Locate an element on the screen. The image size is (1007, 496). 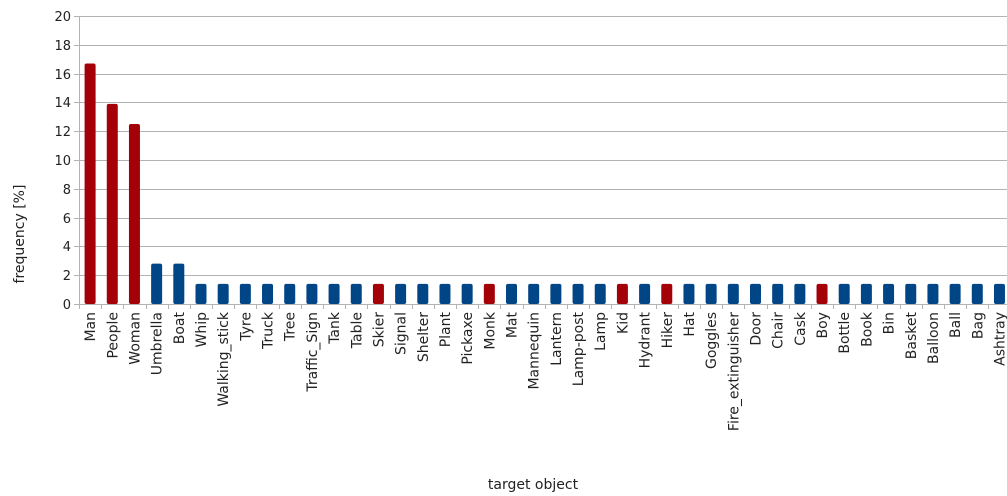
bar-goggles is located at coordinates (711, 293).